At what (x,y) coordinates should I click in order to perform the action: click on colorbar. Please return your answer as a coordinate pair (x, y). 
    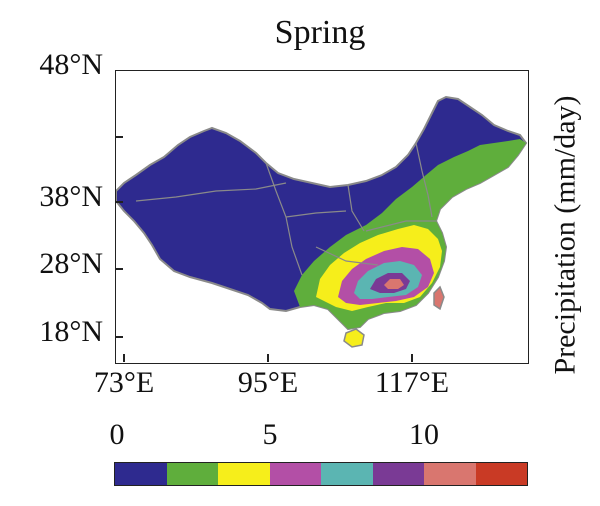
    Looking at the image, I should click on (321, 474).